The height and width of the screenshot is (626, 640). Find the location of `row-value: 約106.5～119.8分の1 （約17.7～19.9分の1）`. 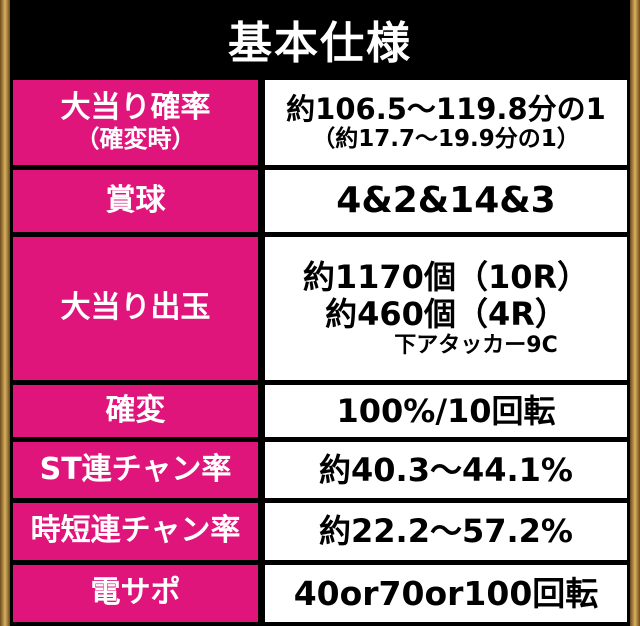

row-value: 約106.5～119.8分の1 （約17.7～19.9分の1） is located at coordinates (446, 122).